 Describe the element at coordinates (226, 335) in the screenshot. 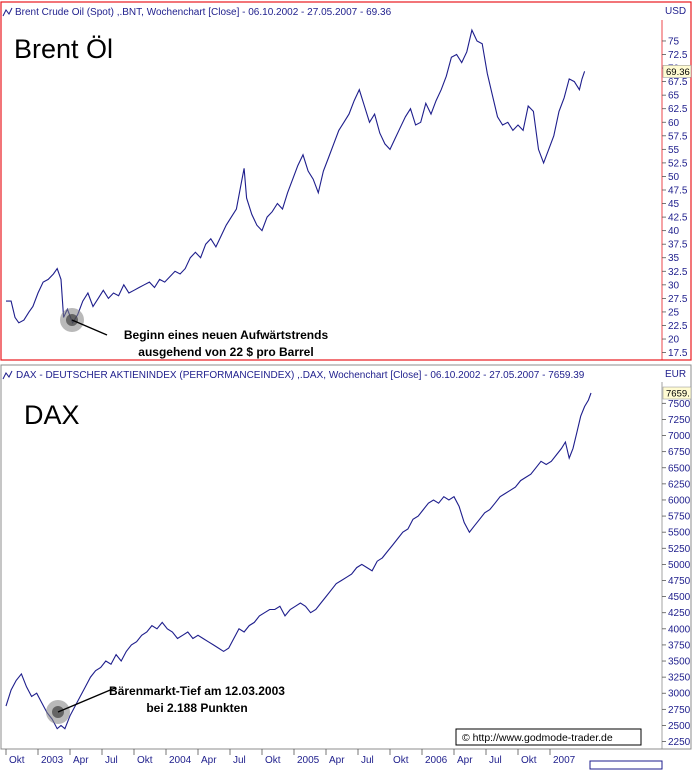

I see `brent-annotation-line-1: Beginn eines neuen Aufwärtstrends` at that location.